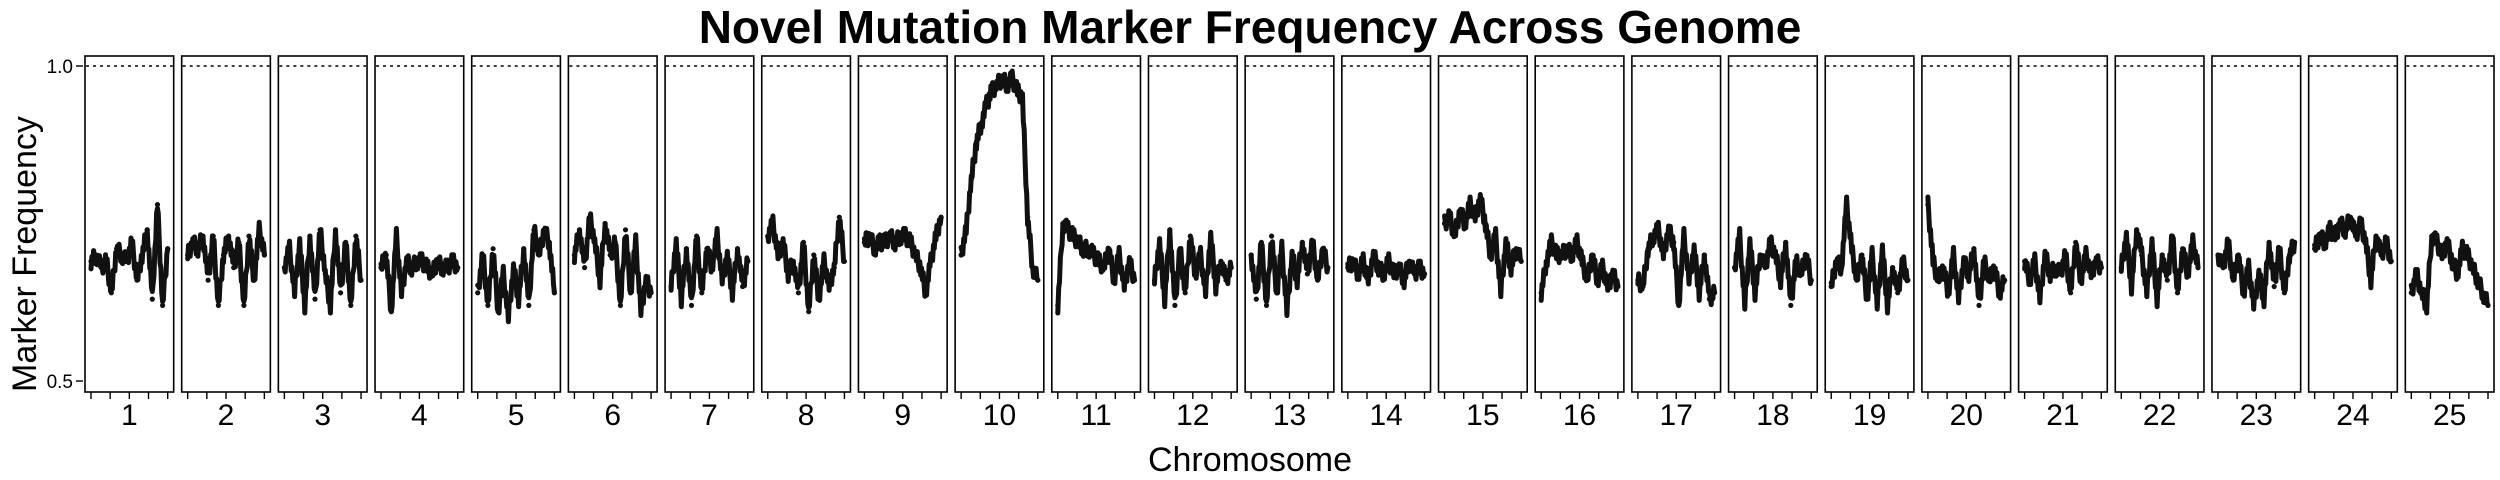 The width and height of the screenshot is (2500, 480). I want to click on chromosome-panel-10: 10, so click(999, 243).